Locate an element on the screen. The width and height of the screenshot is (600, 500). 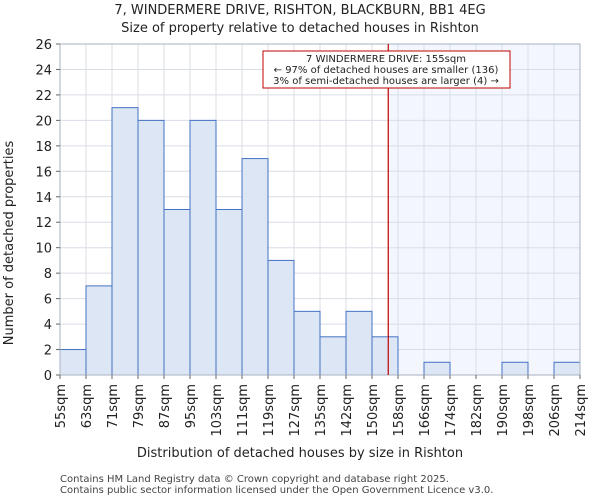
x-tick-label-95sqm: 95sqm is located at coordinates (191, 406).